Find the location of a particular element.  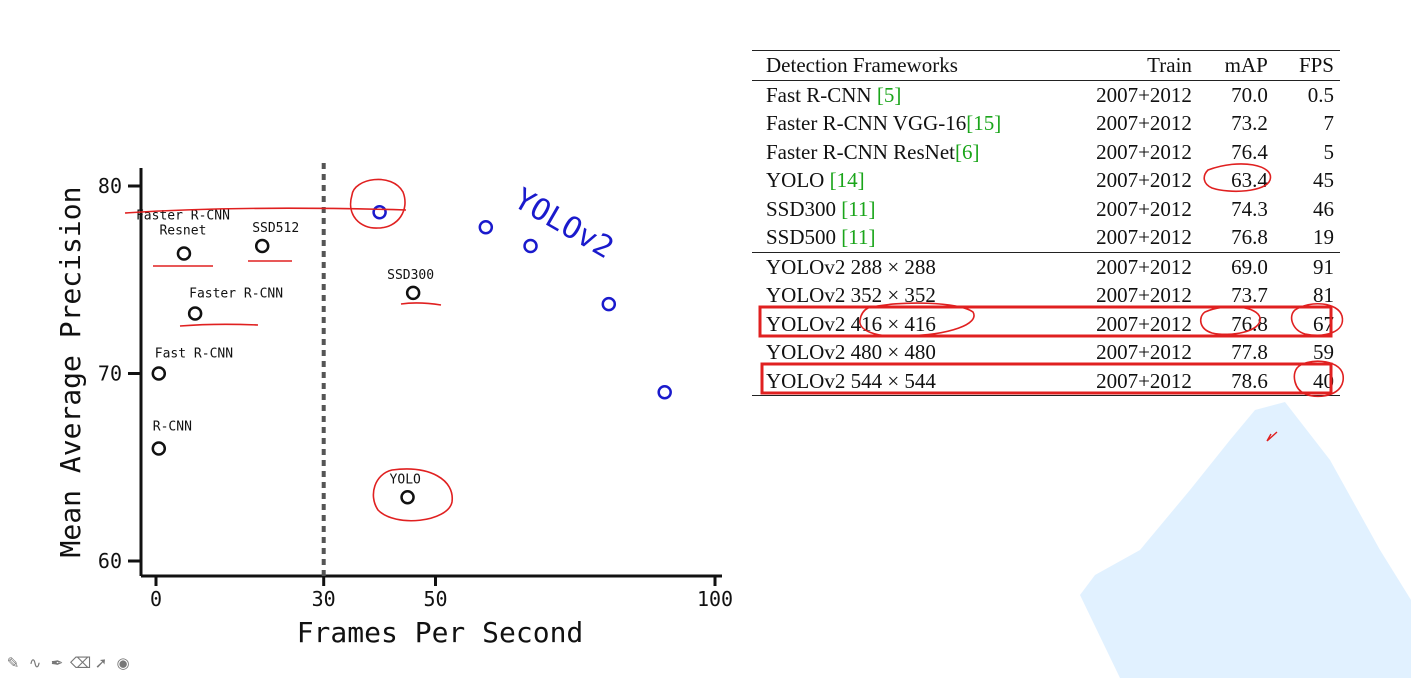

cell-fps: 46 is located at coordinates (1323, 208).